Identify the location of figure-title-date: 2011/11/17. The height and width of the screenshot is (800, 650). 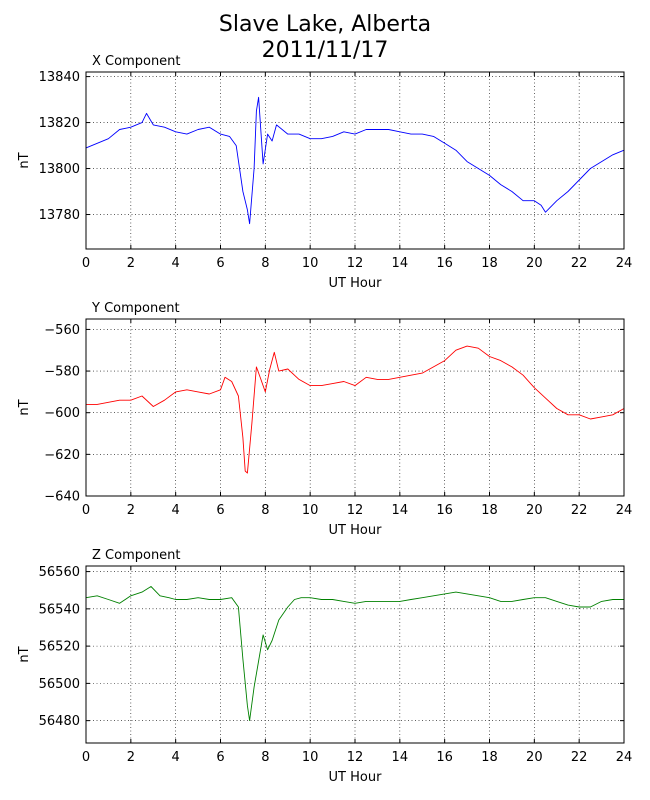
(325, 50).